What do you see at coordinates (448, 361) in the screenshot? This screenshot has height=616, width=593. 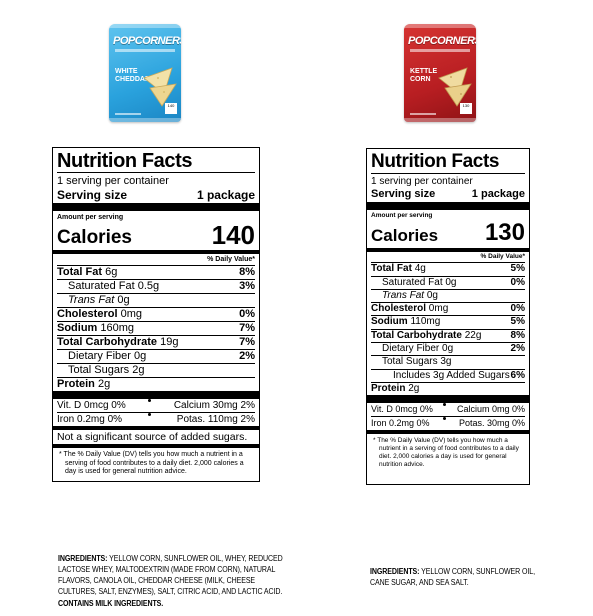 I see `nutrient-row-total-sugars: Total Sugars 3g` at bounding box center [448, 361].